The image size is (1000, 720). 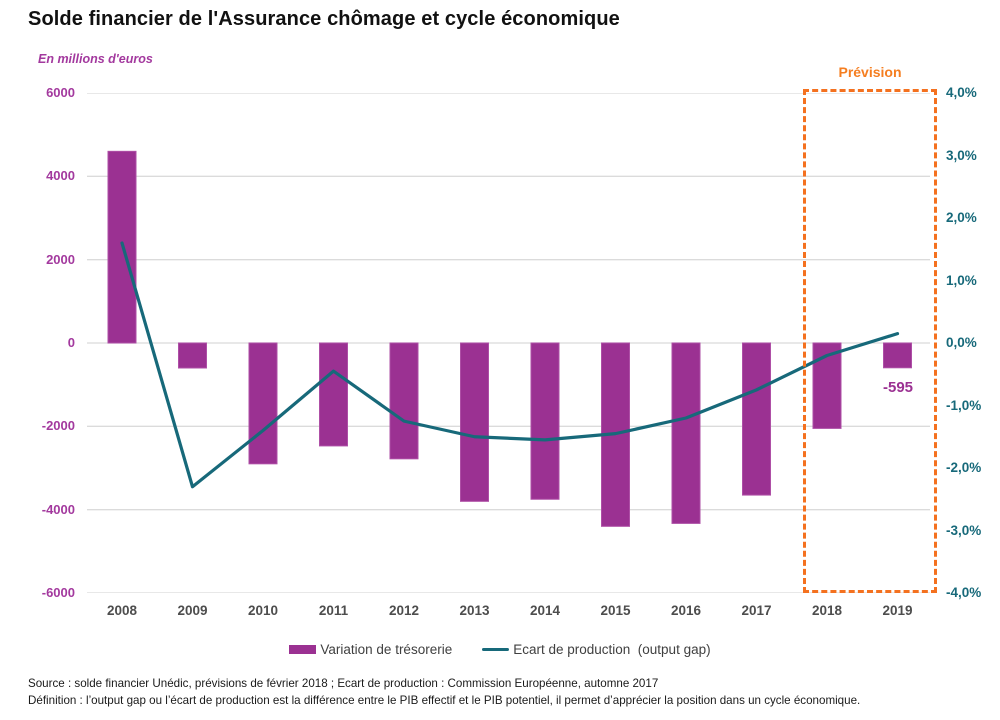 What do you see at coordinates (756, 419) in the screenshot?
I see `bar-2017` at bounding box center [756, 419].